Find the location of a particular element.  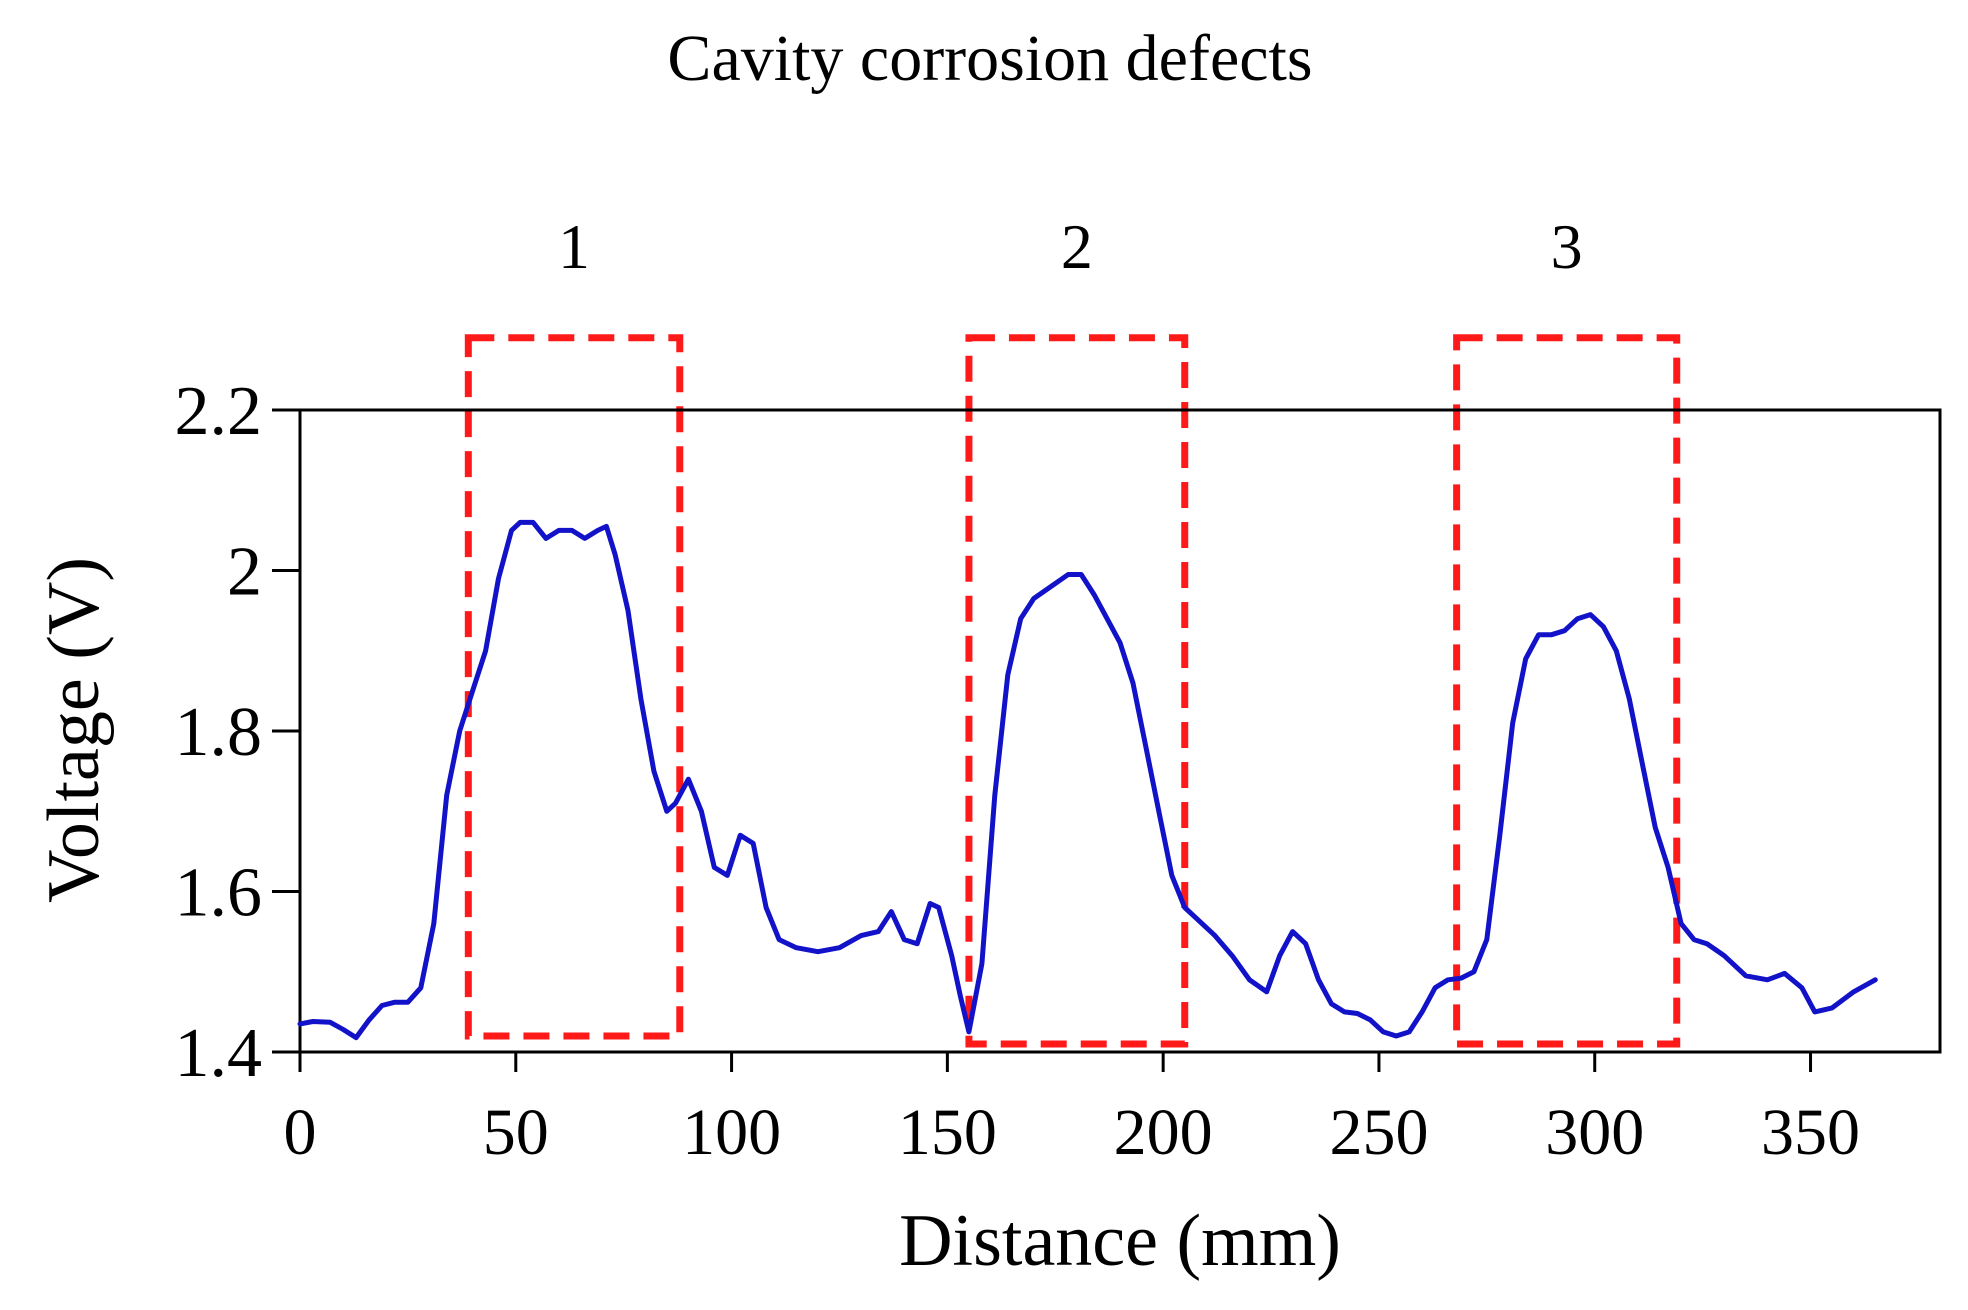

x-tick-label: 250 is located at coordinates (1378, 1132).